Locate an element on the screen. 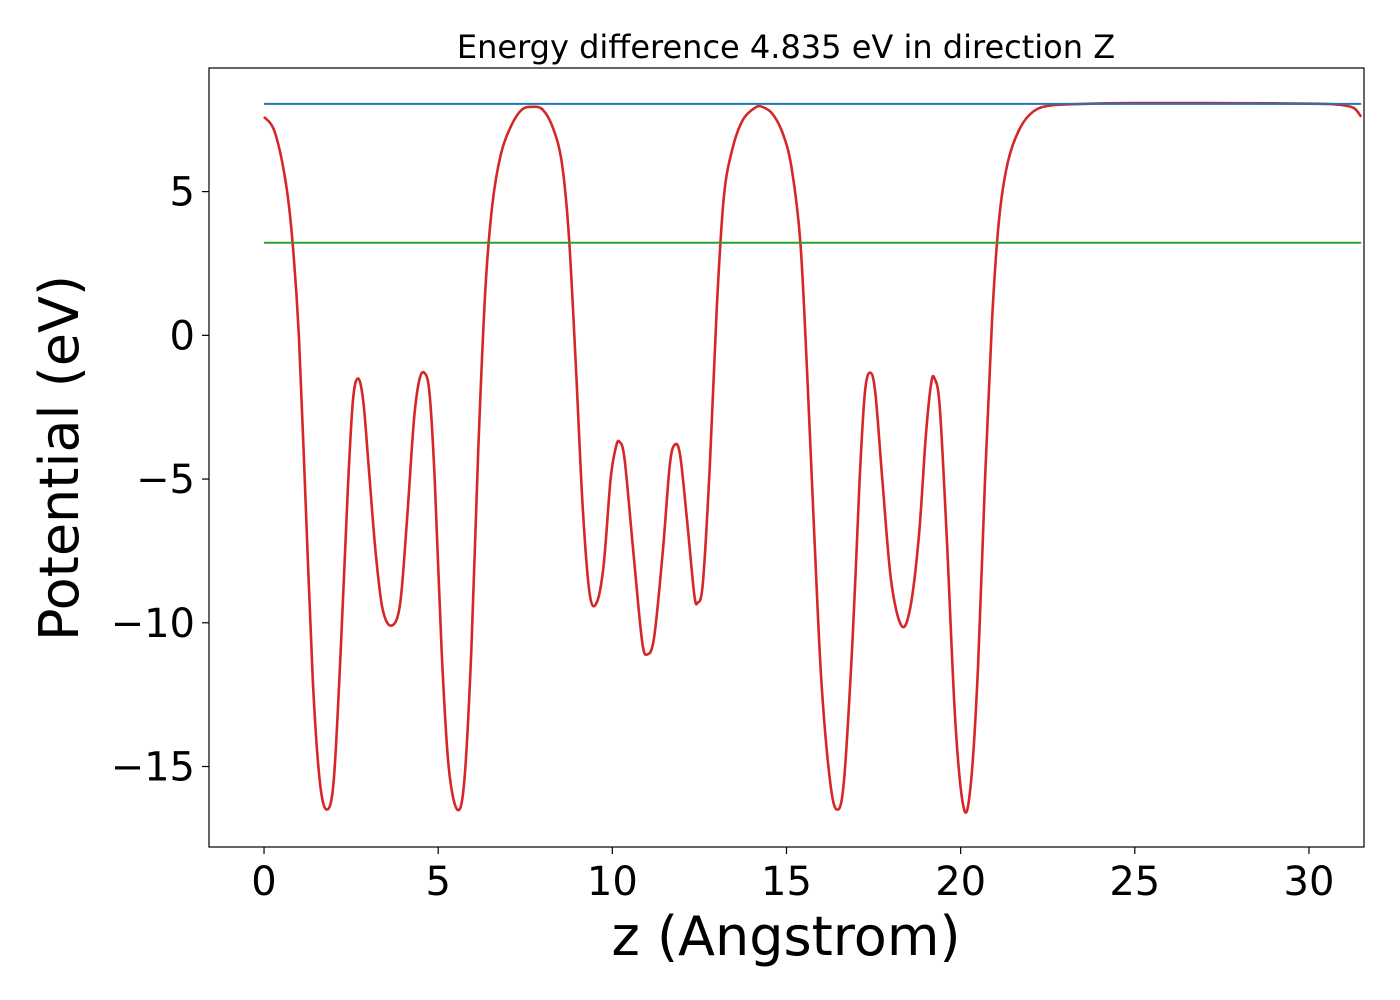 The width and height of the screenshot is (1400, 1000). x-tick-label: 10 is located at coordinates (612, 882).